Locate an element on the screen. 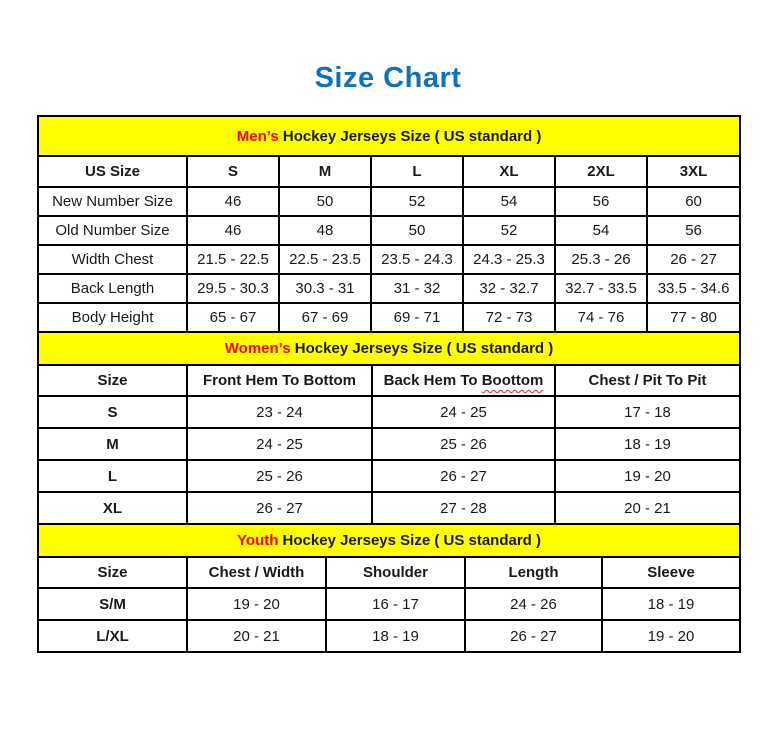 The image size is (776, 754). men-column-header: US Size is located at coordinates (112, 171).